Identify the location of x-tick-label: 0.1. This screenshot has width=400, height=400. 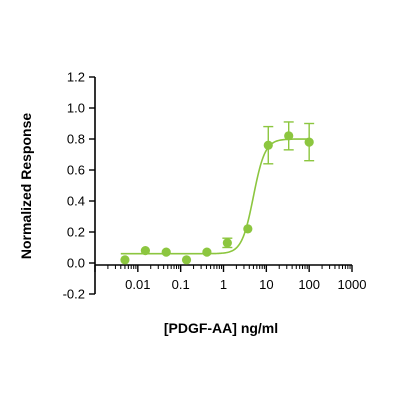
(181, 284).